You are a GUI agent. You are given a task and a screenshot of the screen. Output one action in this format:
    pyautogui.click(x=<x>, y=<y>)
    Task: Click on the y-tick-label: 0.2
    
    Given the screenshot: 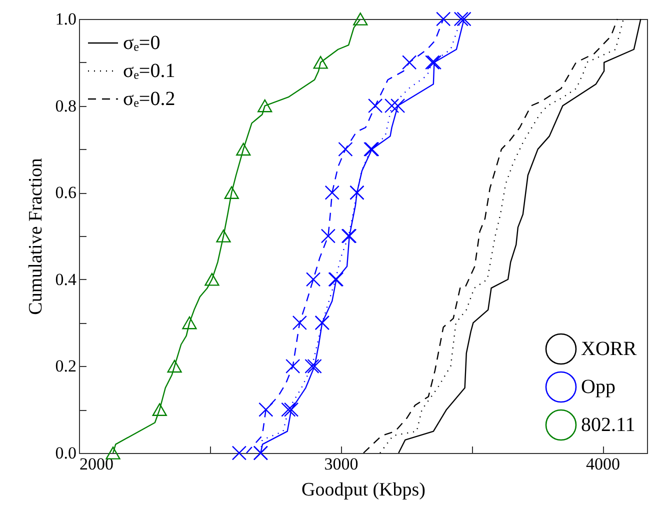 What is the action you would take?
    pyautogui.click(x=65, y=366)
    